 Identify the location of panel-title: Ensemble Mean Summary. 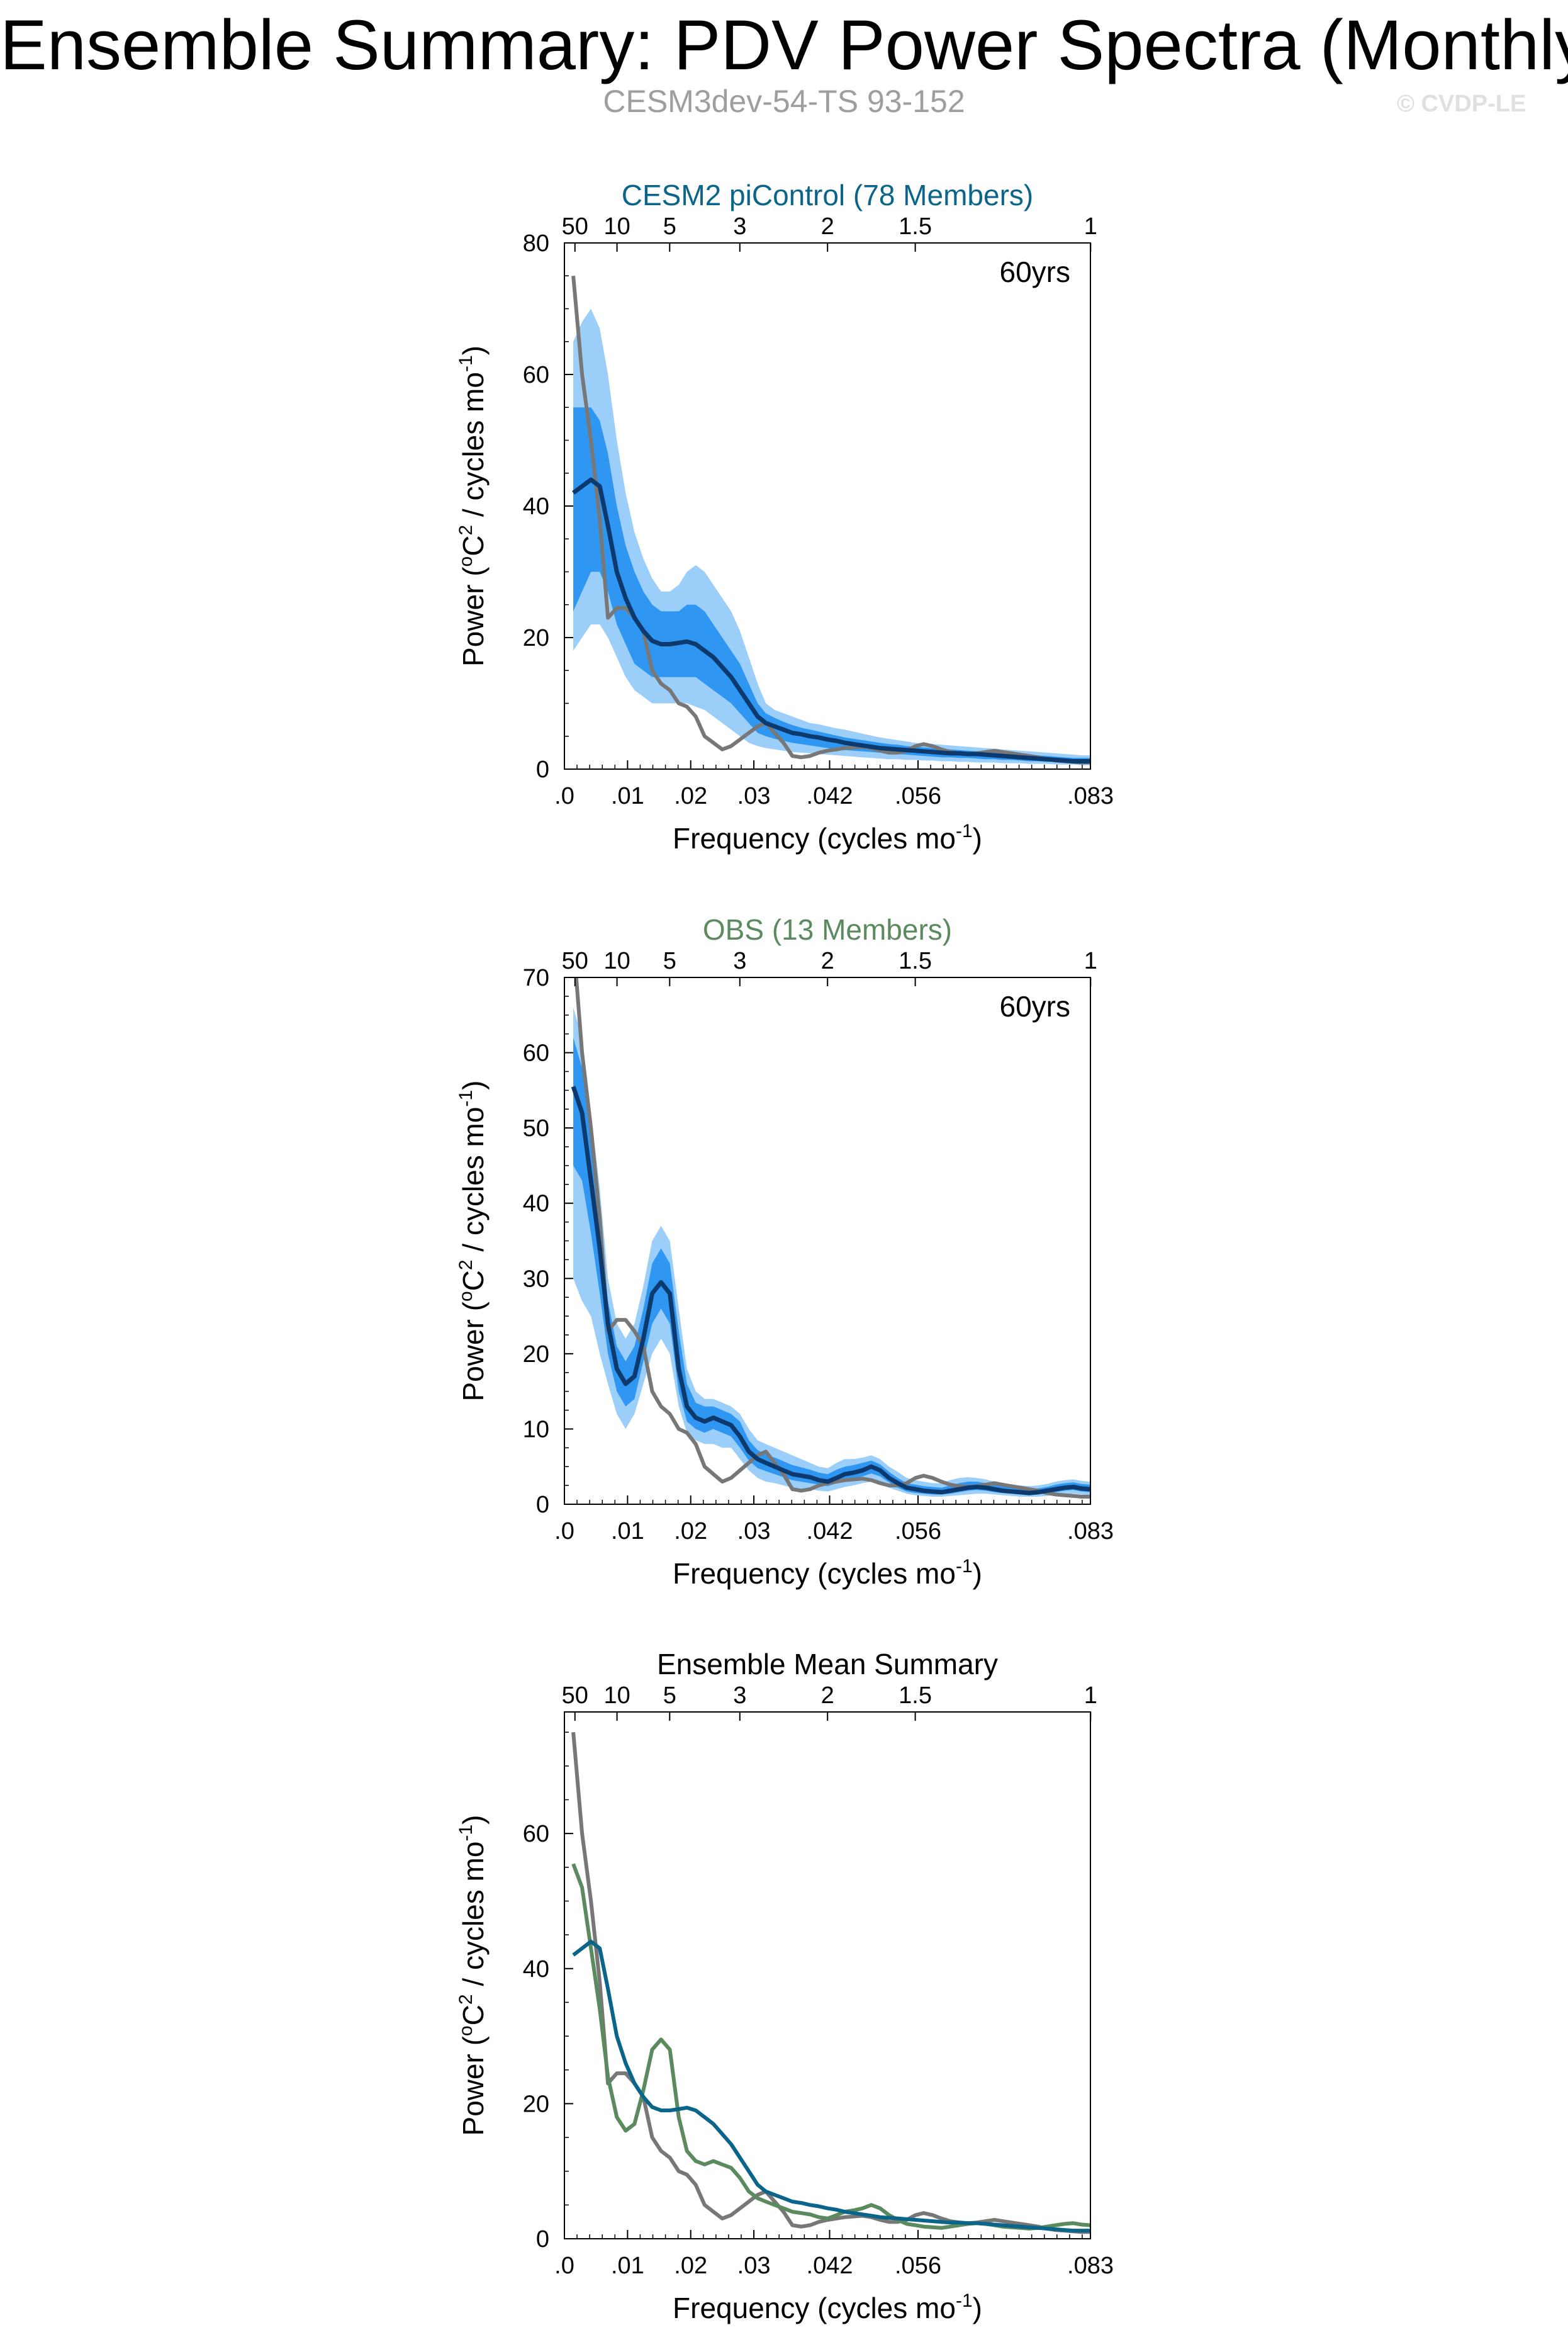
(827, 1664).